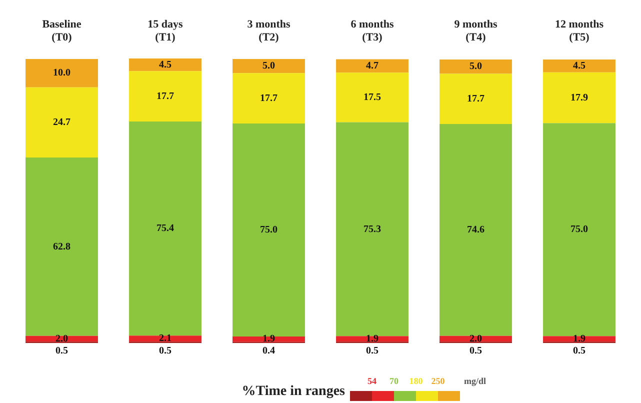 The height and width of the screenshot is (403, 641). I want to click on text: 180, so click(416, 381).